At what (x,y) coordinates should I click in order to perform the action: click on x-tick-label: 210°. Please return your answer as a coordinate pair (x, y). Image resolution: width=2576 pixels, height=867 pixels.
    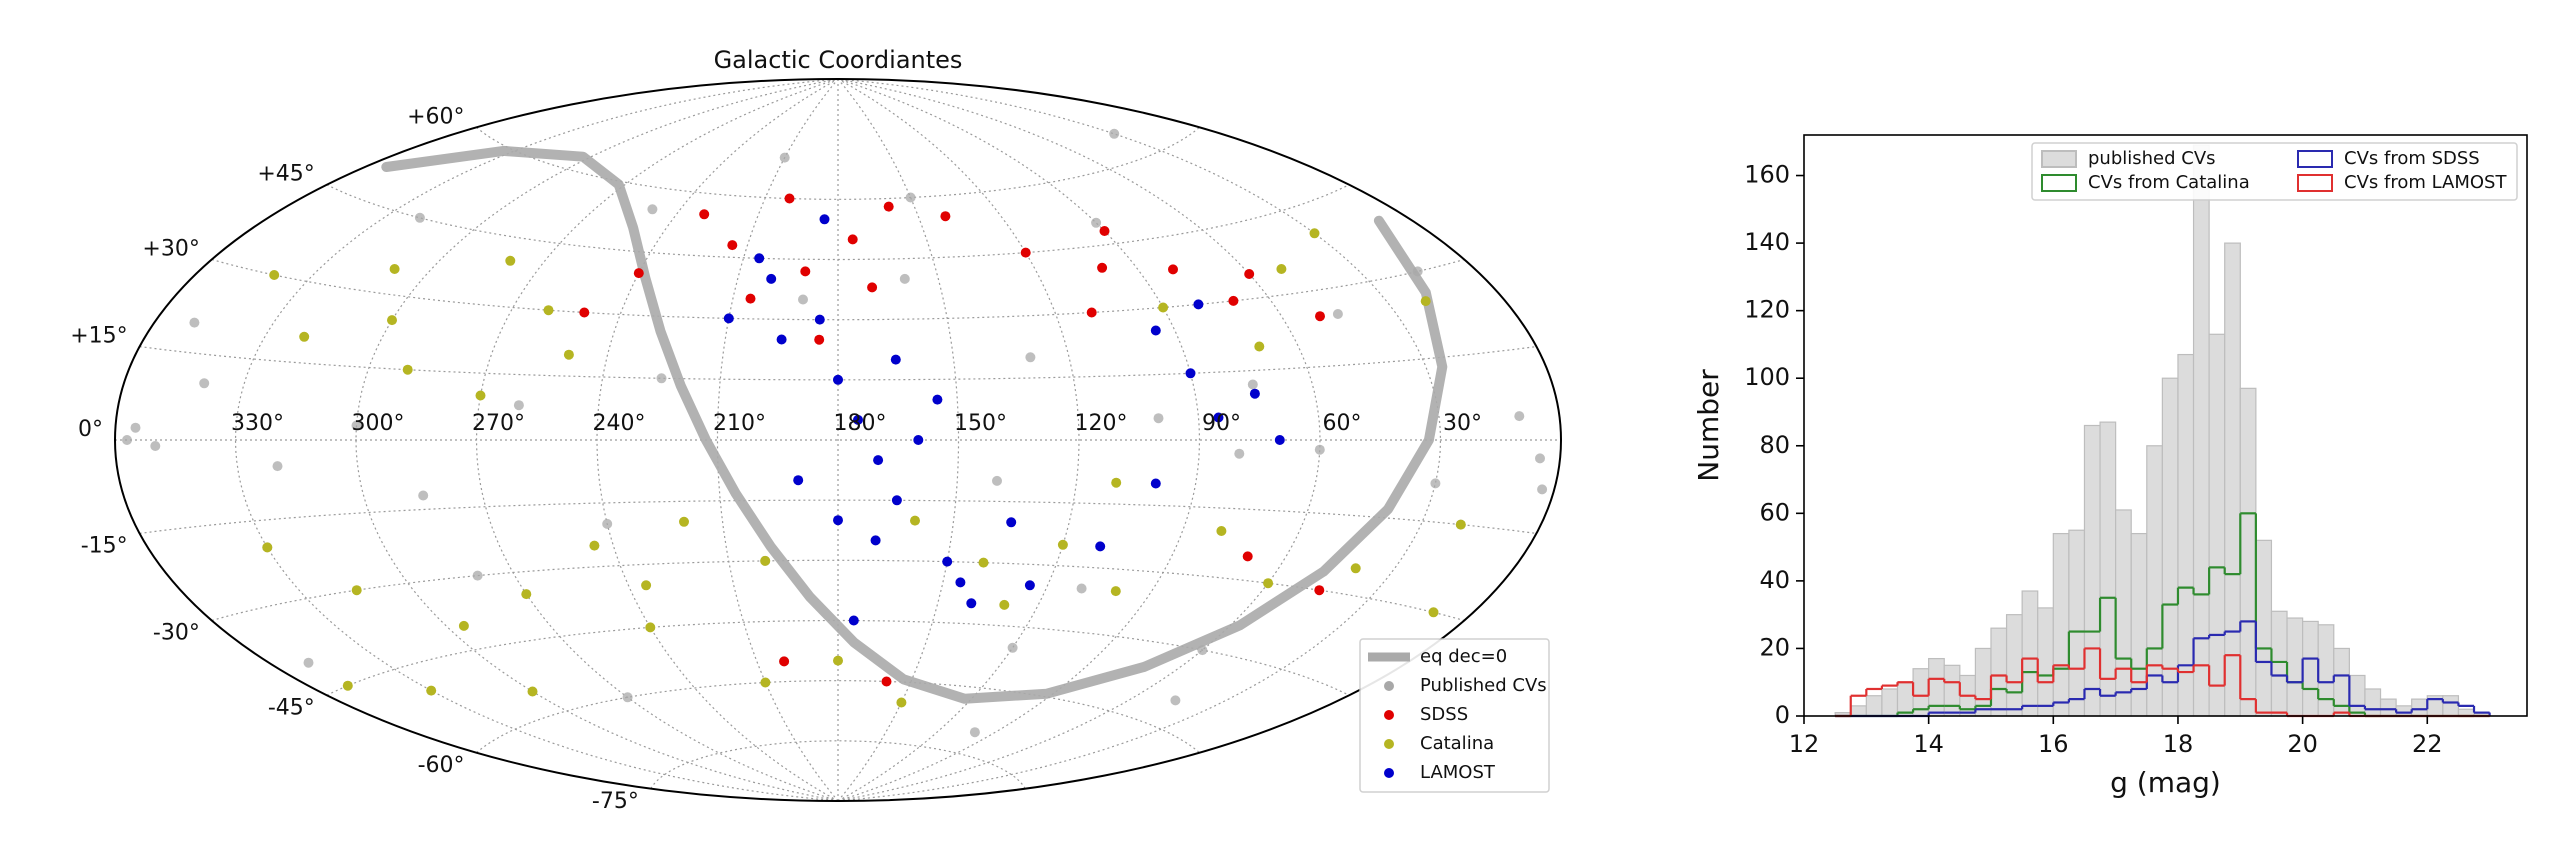
    Looking at the image, I should click on (739, 423).